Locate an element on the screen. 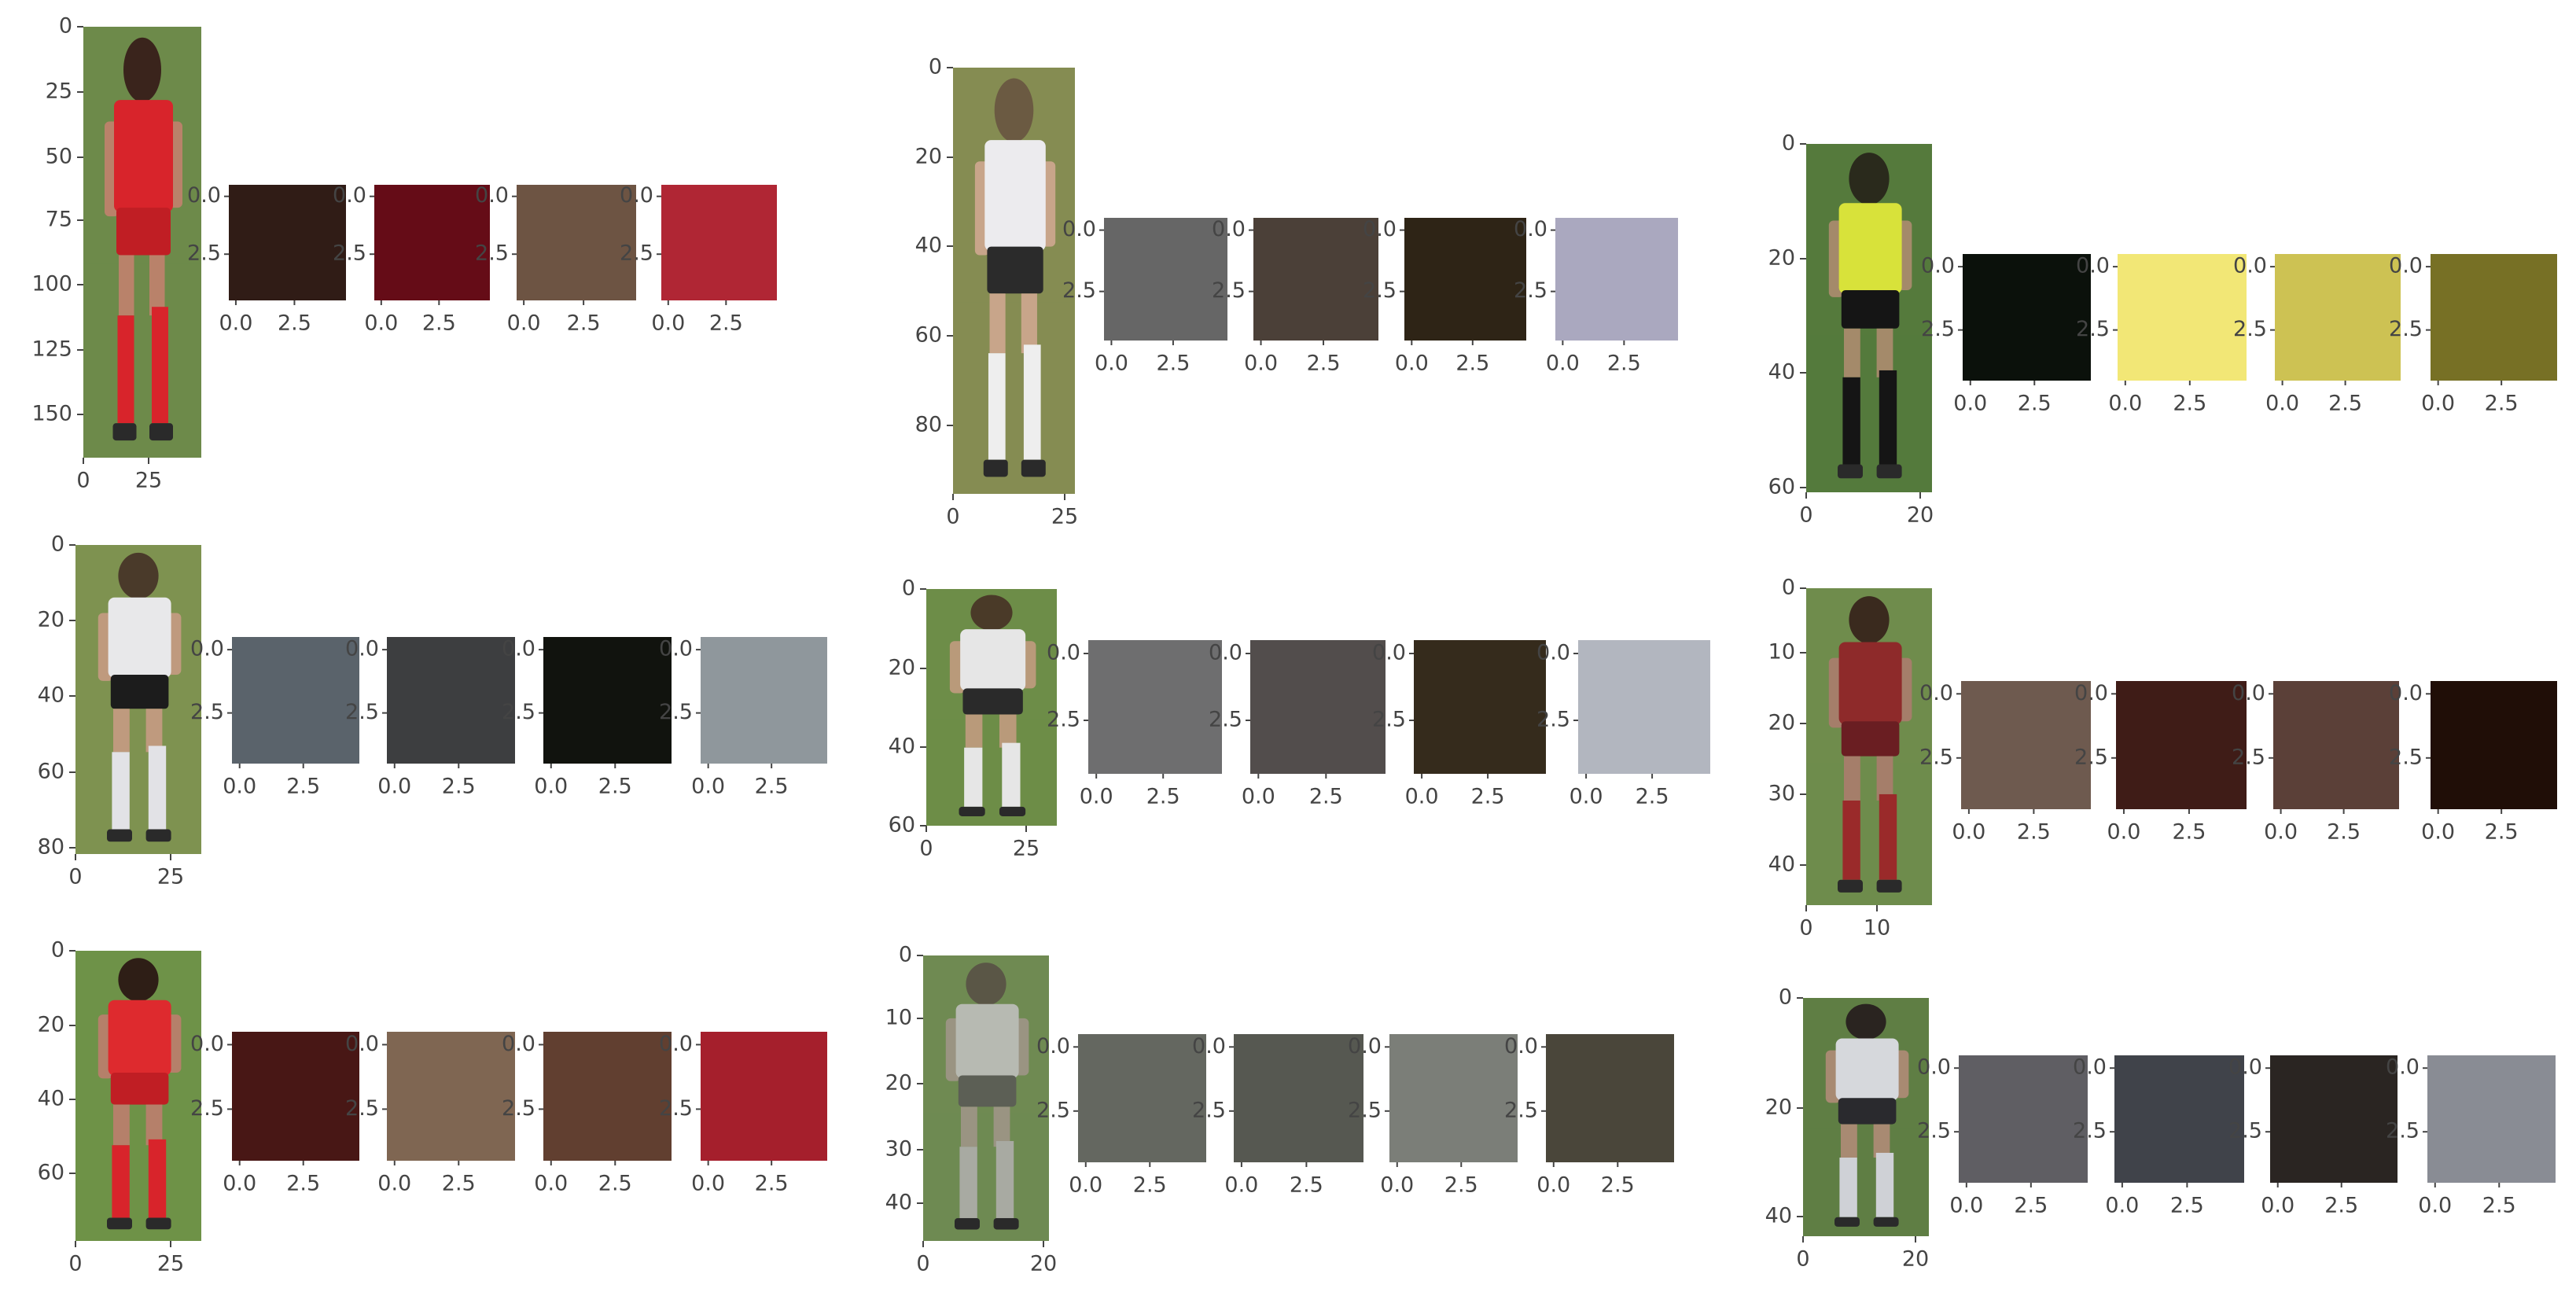  crop-ytick-label: 150 is located at coordinates (52, 414).